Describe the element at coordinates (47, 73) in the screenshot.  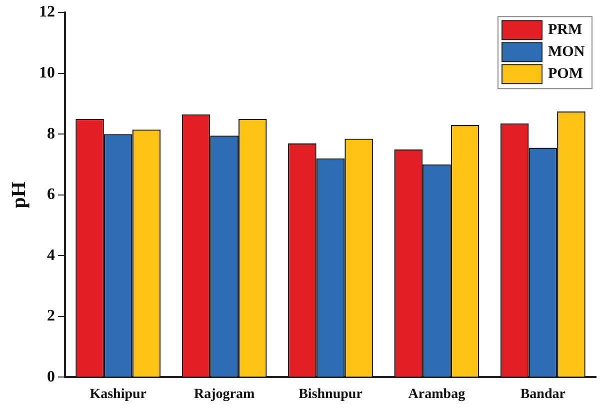
I see `y-tick-label: 10` at that location.